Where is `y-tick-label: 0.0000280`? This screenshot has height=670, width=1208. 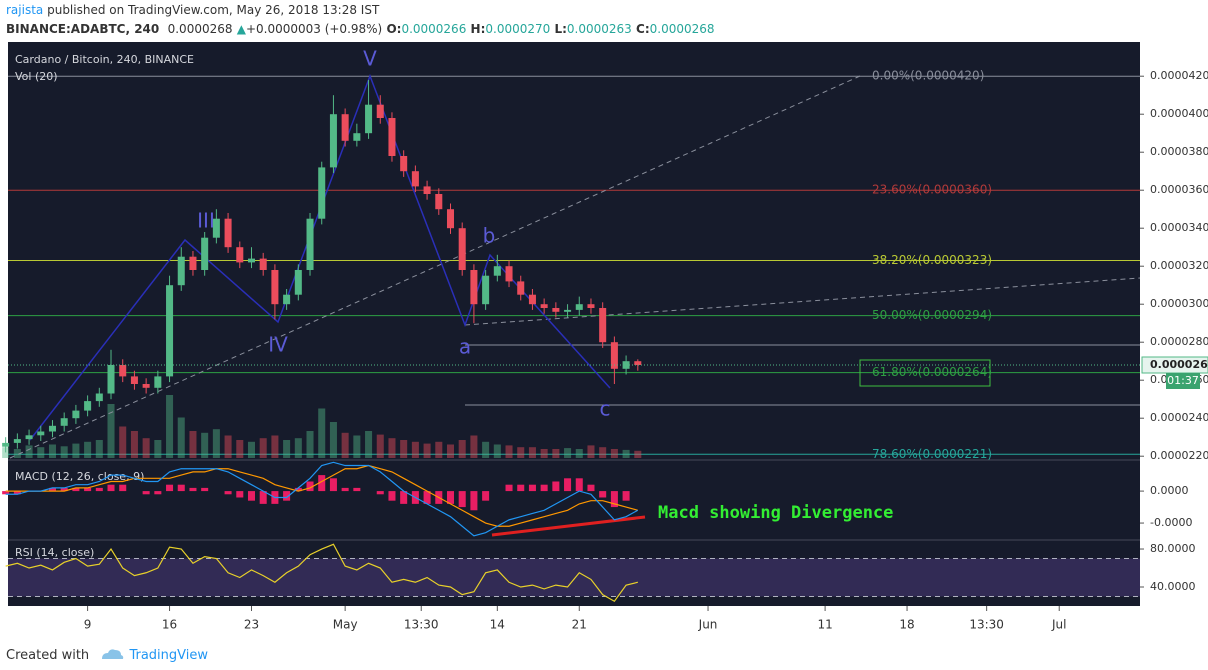 y-tick-label: 0.0000280 is located at coordinates (1179, 341).